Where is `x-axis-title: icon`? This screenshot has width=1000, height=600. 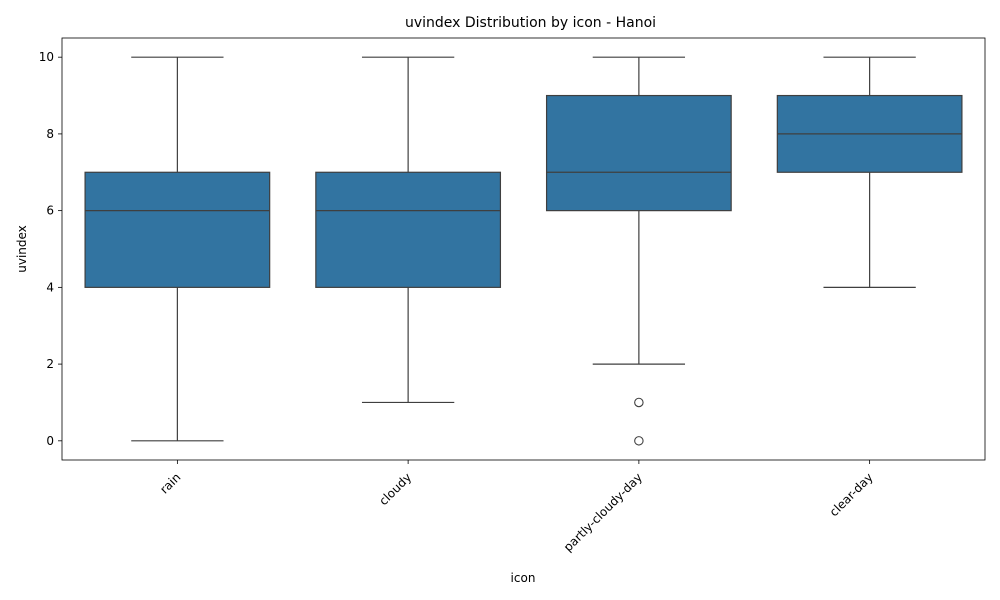
x-axis-title: icon is located at coordinates (523, 578).